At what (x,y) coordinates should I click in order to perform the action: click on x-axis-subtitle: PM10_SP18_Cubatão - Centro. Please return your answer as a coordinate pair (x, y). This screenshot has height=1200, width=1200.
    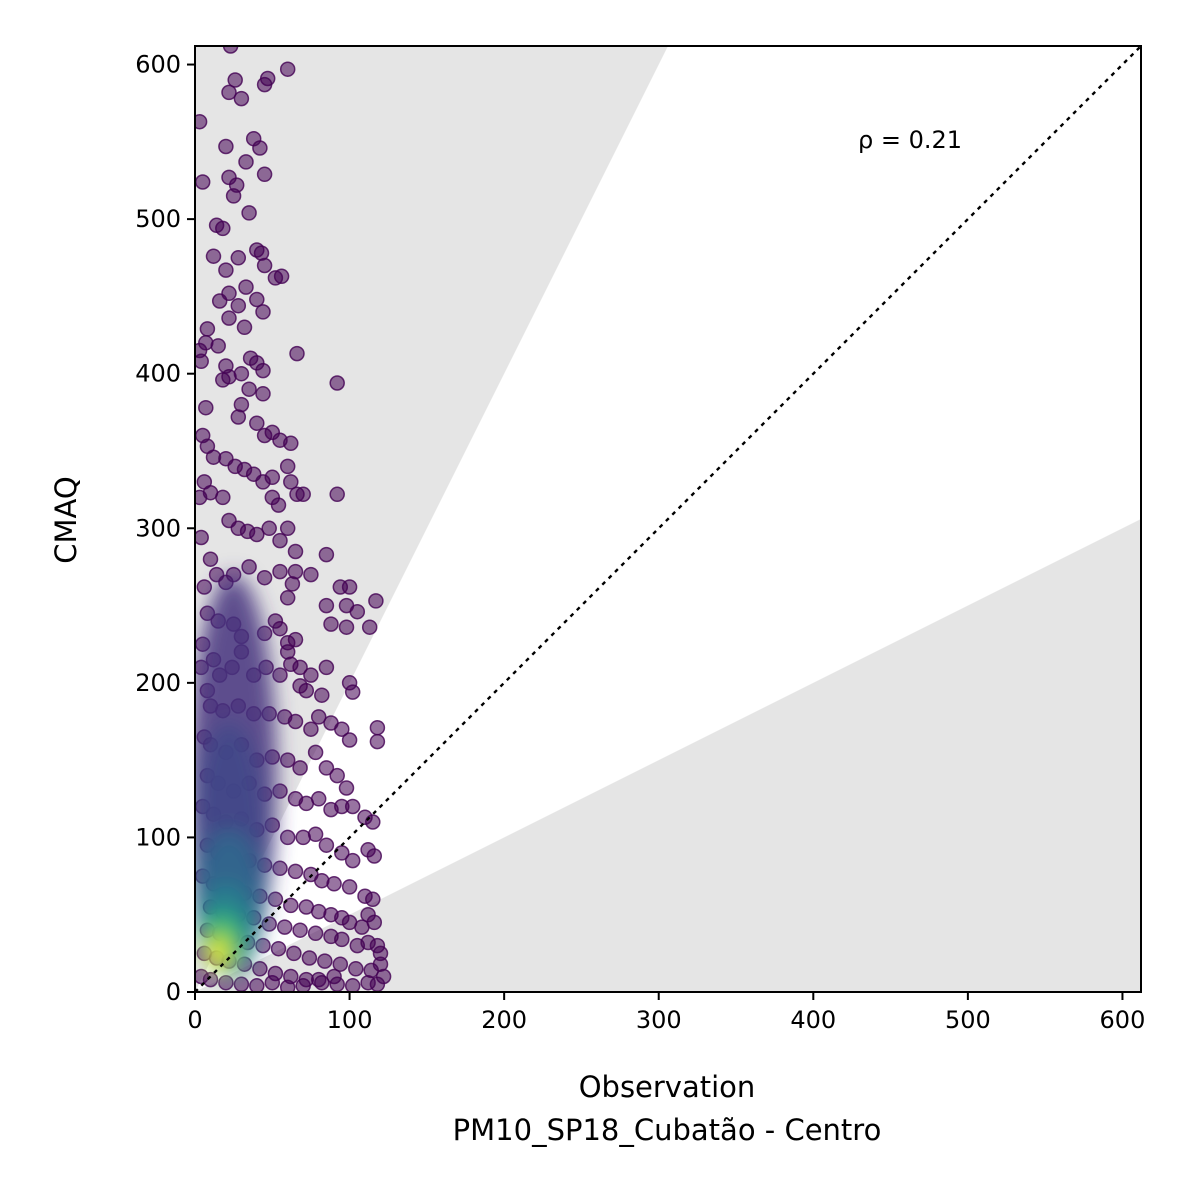
    Looking at the image, I should click on (667, 1130).